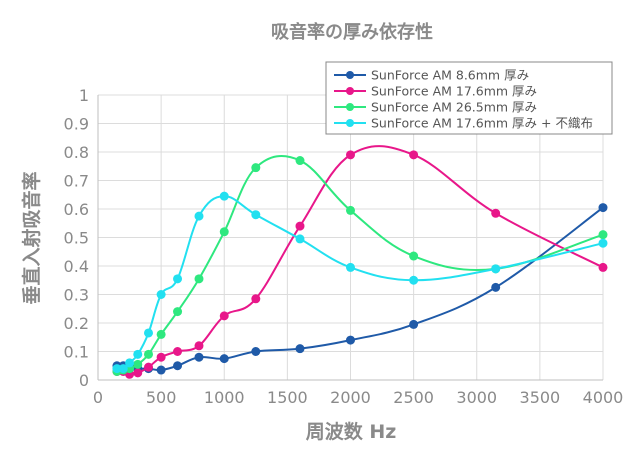 The height and width of the screenshot is (460, 640). I want to click on y-tick-label: 0.1, so click(76, 352).